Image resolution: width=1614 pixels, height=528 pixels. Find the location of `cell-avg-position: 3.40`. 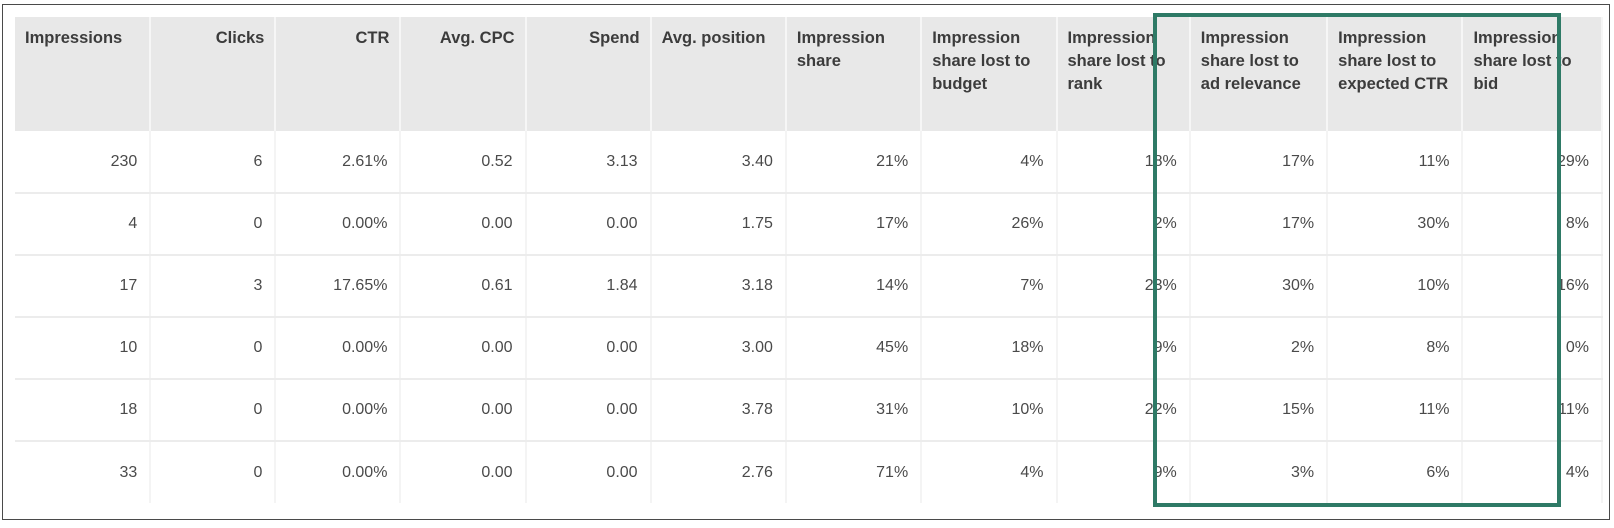

cell-avg-position: 3.40 is located at coordinates (718, 162).